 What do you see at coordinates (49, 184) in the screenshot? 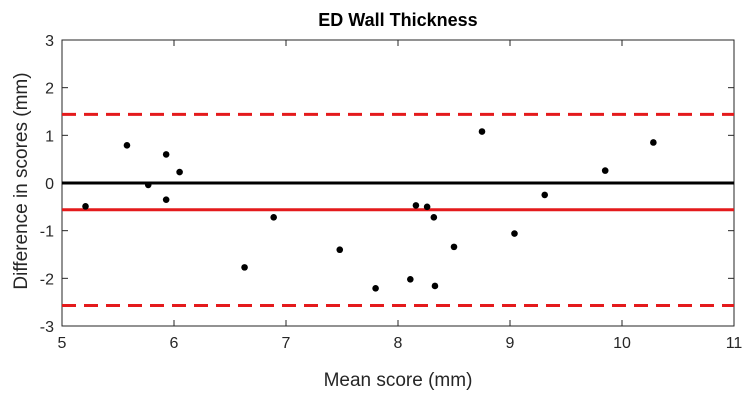
I see `y-tick-label: 0` at bounding box center [49, 184].